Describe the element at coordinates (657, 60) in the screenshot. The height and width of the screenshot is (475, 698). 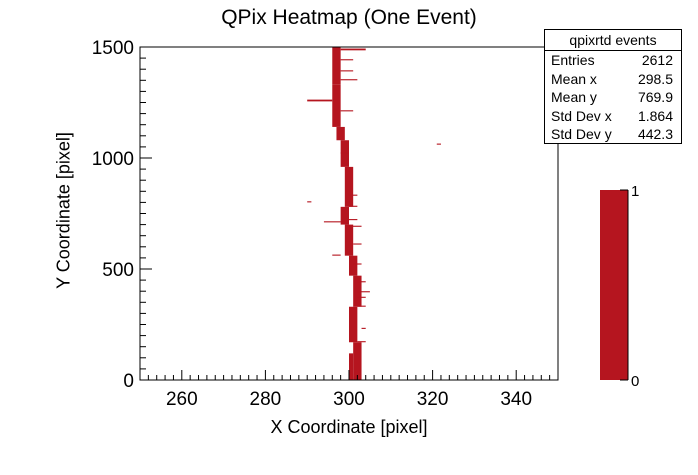
I see `stats-value: 2612` at that location.